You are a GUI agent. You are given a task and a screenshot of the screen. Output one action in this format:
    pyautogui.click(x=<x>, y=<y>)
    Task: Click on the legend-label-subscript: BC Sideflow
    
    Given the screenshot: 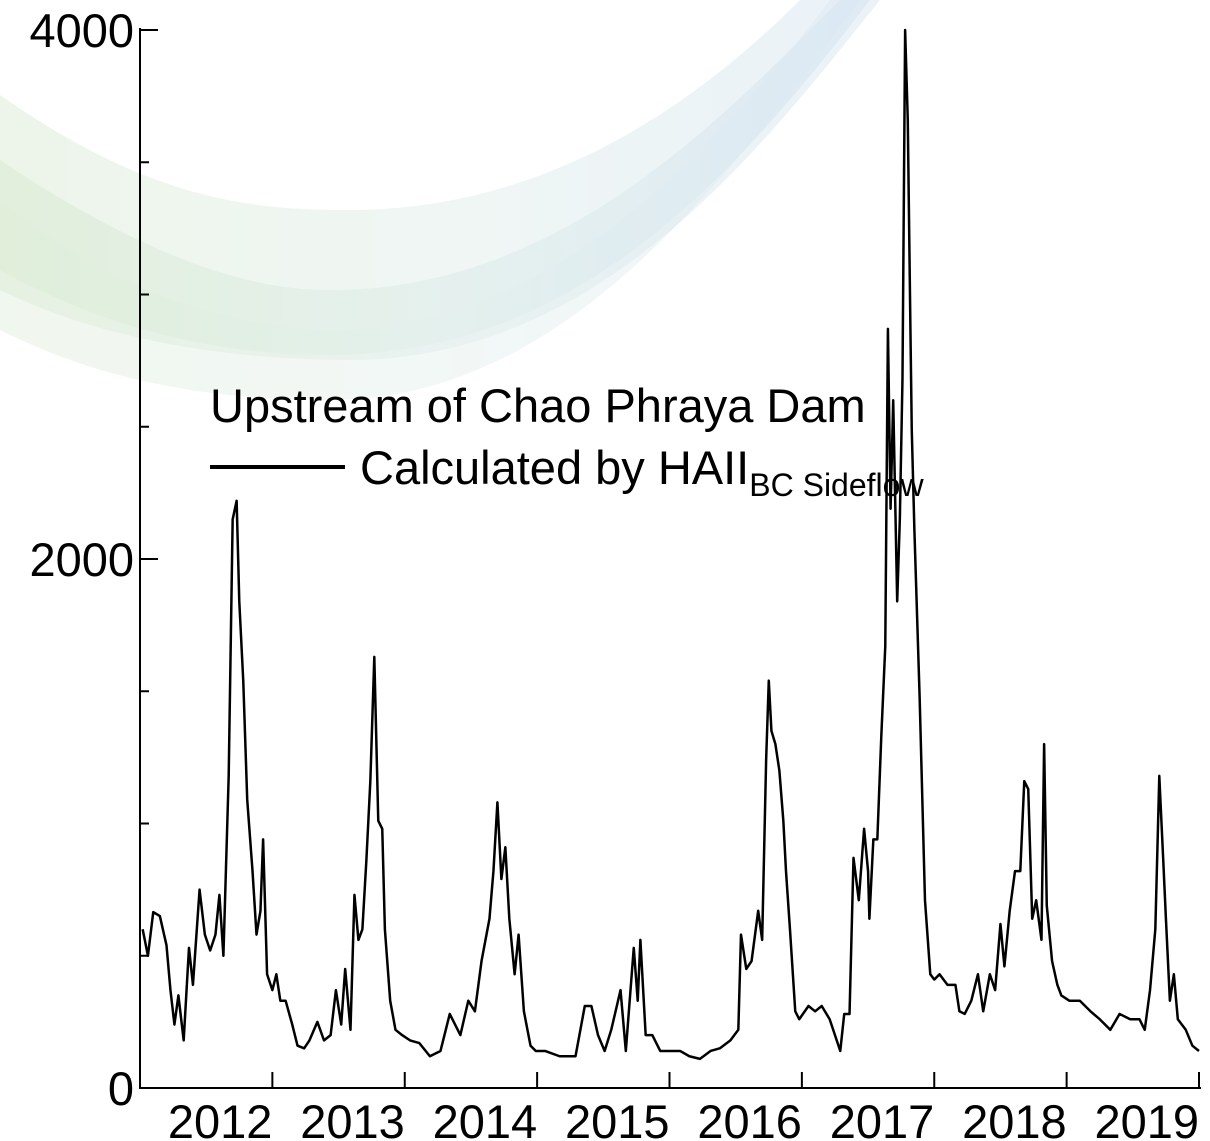 What is the action you would take?
    pyautogui.click(x=836, y=485)
    